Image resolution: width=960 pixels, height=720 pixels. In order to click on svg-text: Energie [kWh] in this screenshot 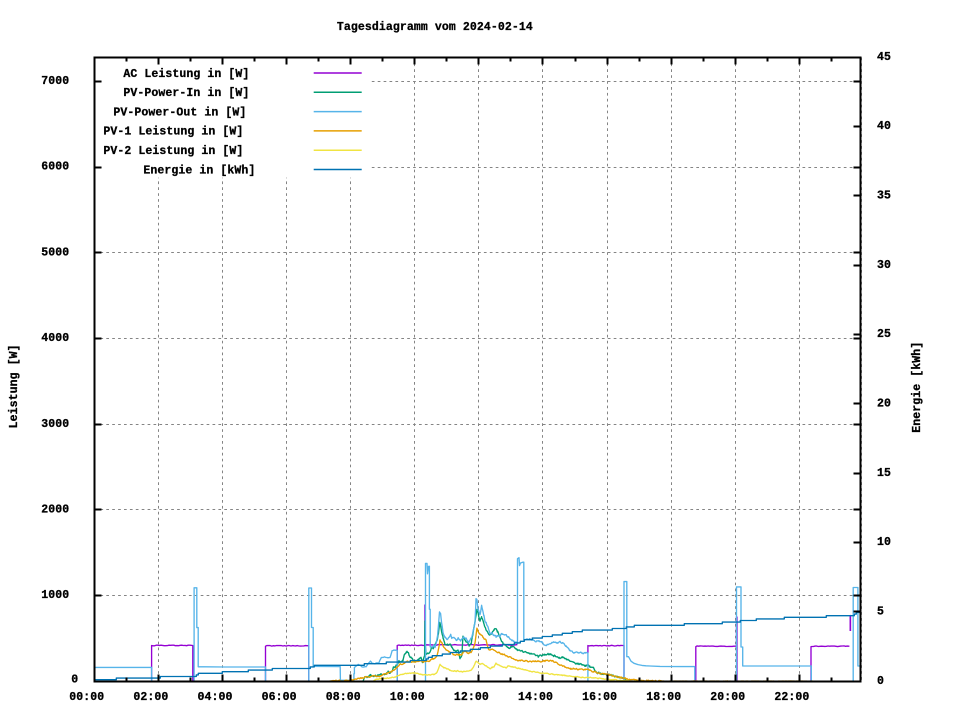, I will do `click(917, 387)`.